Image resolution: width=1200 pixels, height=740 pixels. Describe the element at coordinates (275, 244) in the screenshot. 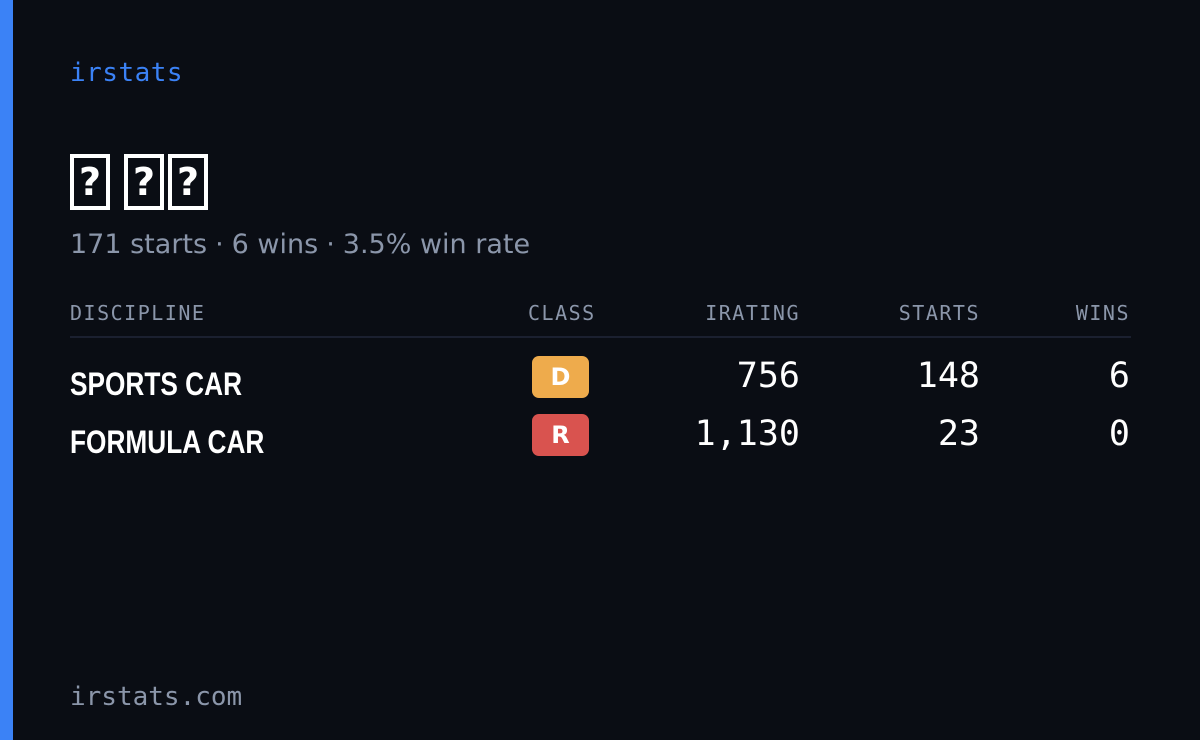

I see `summary-wins: 6 wins` at that location.